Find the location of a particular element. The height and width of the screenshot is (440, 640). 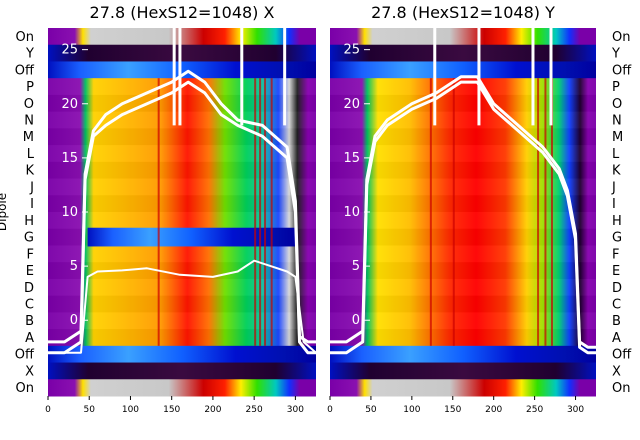

x-tick-label: 50 is located at coordinates (371, 410).